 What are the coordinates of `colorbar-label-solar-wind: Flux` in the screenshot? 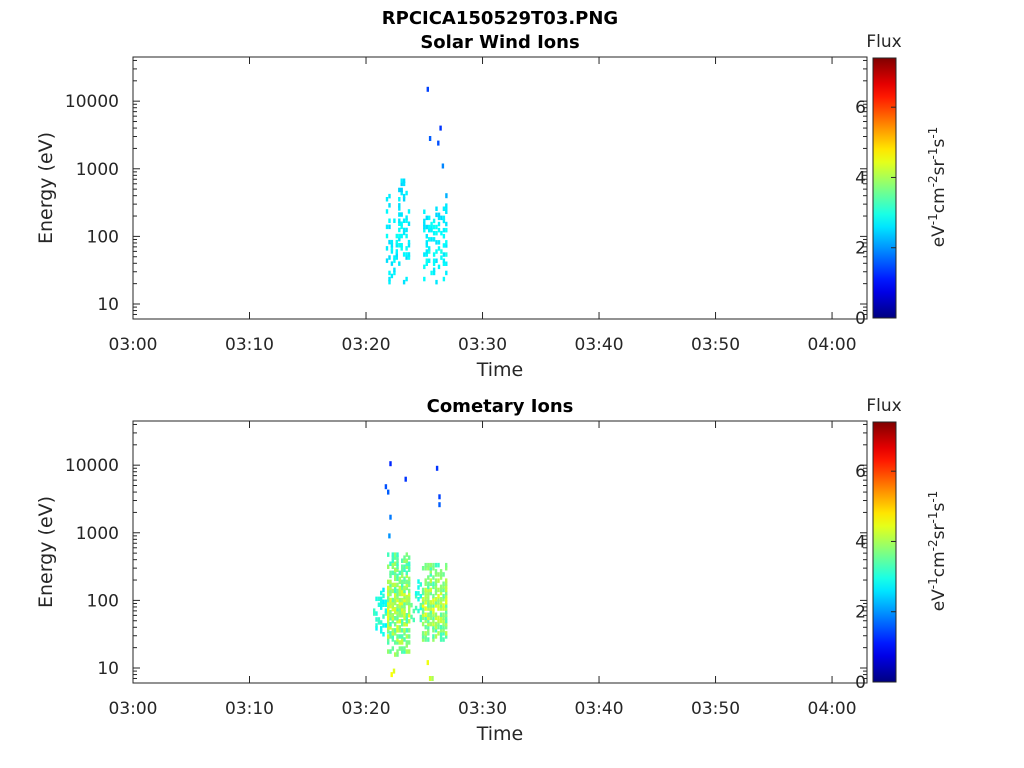 It's located at (883, 42).